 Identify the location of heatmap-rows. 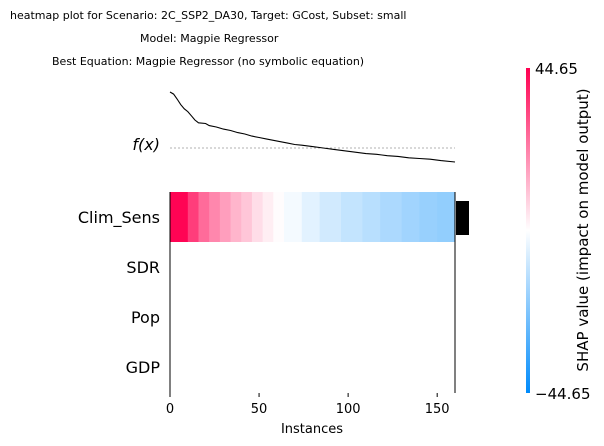
(313, 217).